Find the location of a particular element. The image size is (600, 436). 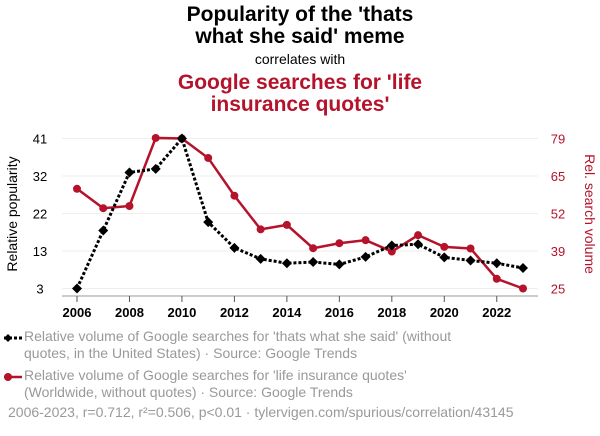

y2-tick-label: 39 is located at coordinates (558, 251).